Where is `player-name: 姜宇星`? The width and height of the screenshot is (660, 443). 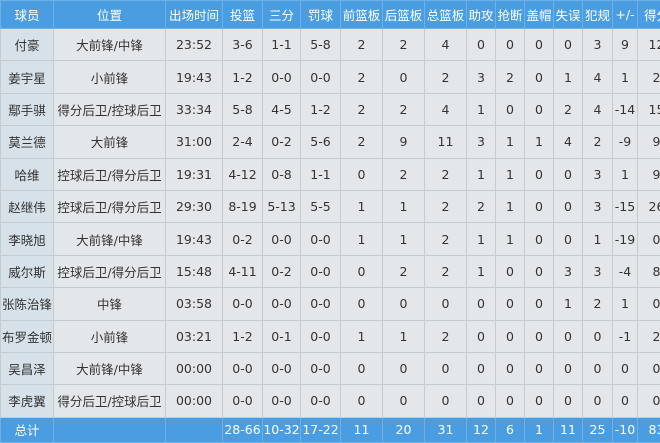
player-name: 姜宇星 is located at coordinates (27, 77).